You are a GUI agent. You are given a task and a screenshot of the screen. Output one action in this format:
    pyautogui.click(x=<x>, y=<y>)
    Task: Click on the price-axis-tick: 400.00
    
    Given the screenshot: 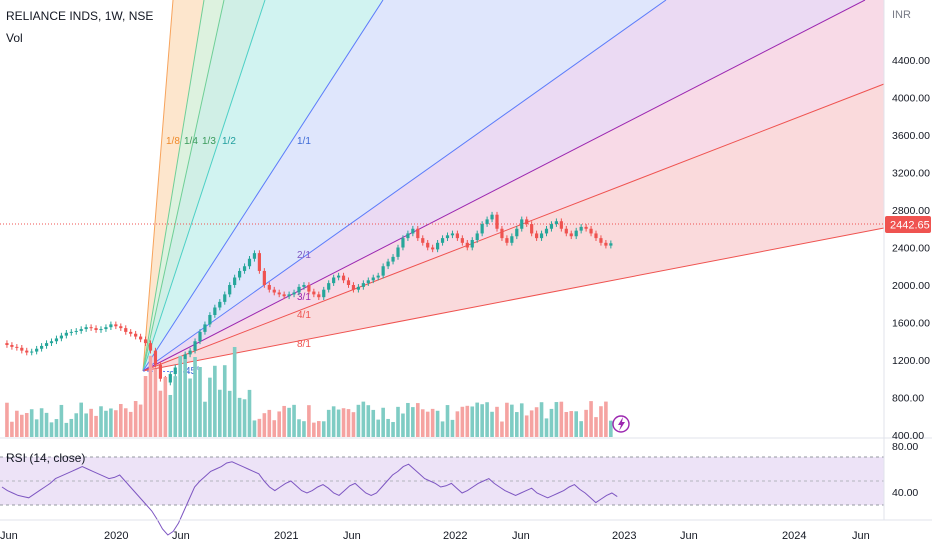 What is the action you would take?
    pyautogui.click(x=908, y=436)
    